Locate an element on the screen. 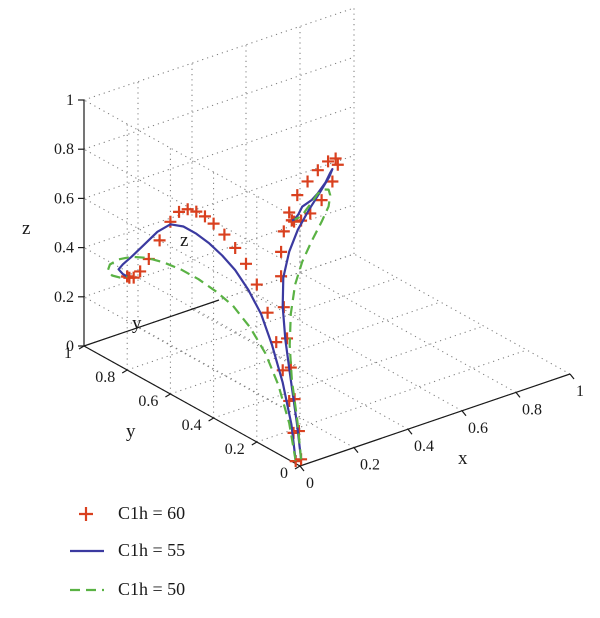 The image size is (600, 618). z-tick-label: 1 is located at coordinates (70, 100).